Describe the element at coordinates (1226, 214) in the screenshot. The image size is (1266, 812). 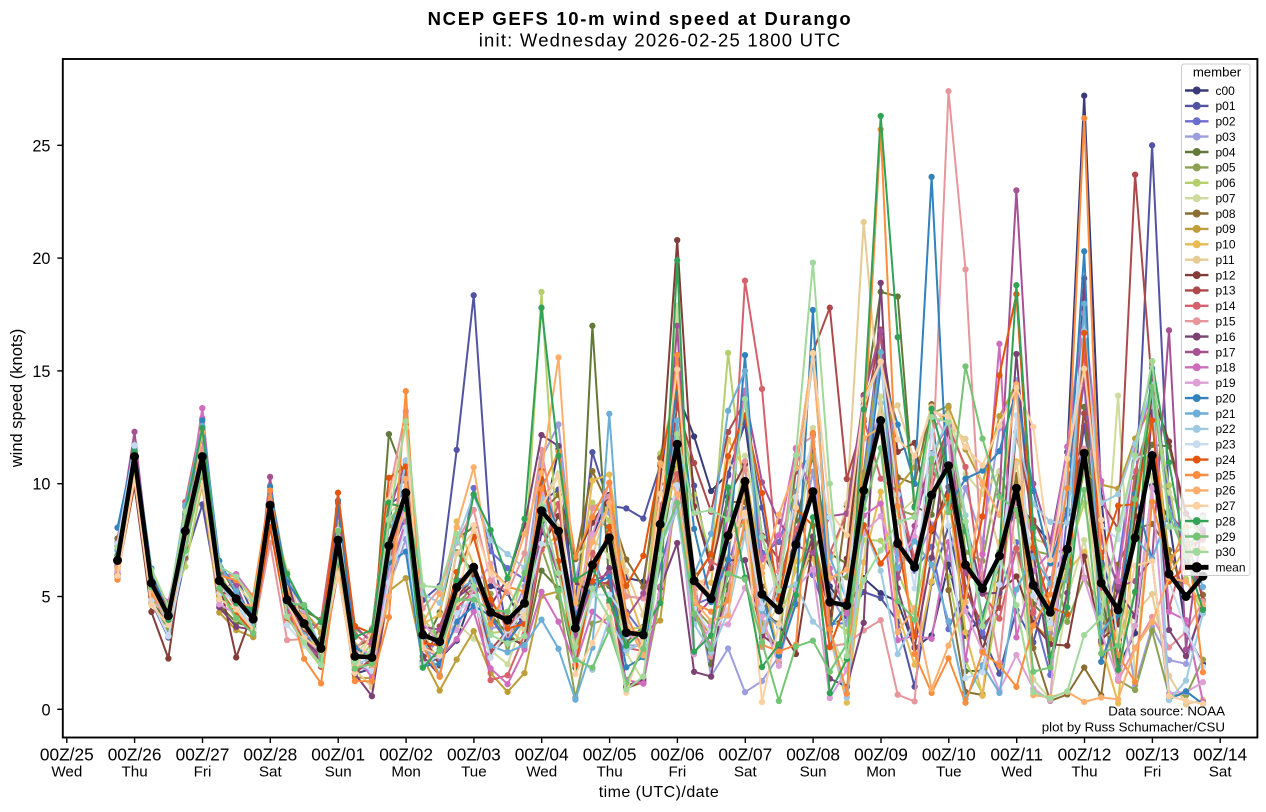
I see `svg-text: p08` at that location.